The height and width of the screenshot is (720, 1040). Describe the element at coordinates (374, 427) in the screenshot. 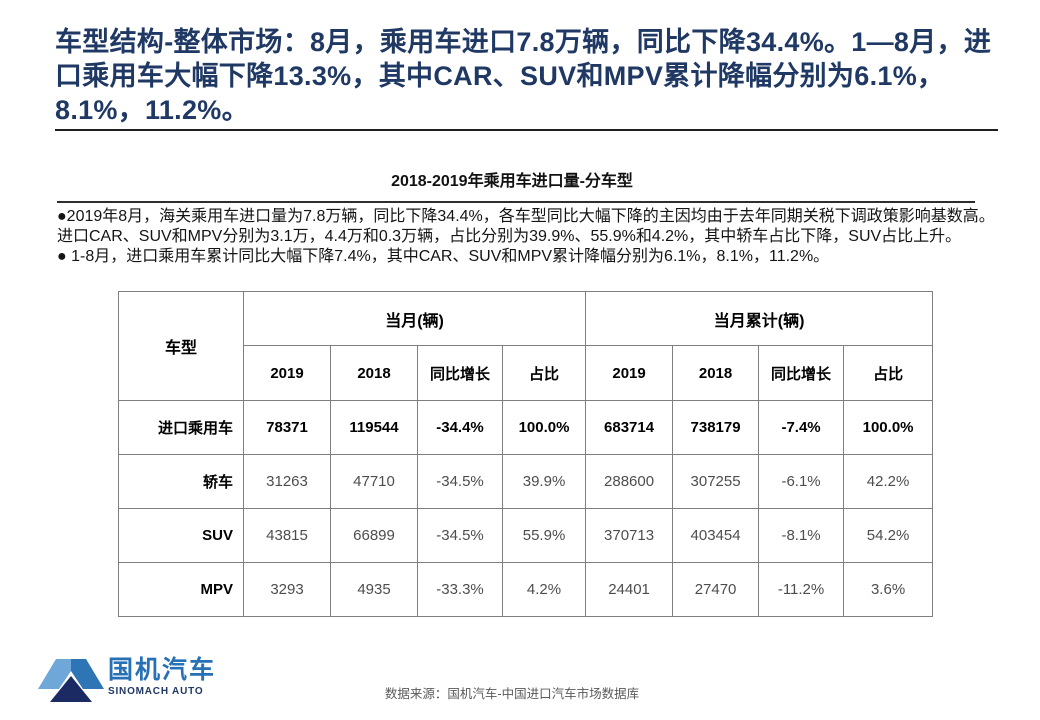

I see `cell-value: 119544` at that location.